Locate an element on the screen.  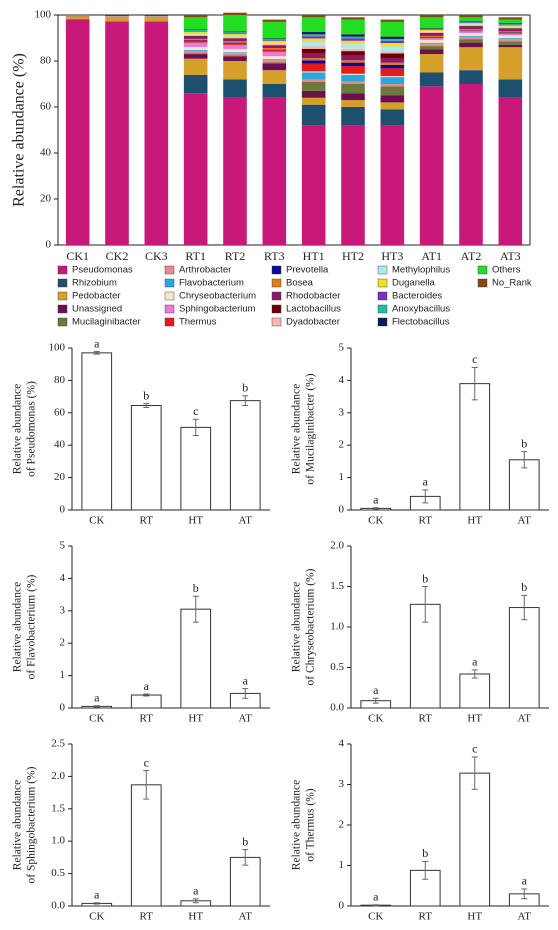
y-tick-label: 100 is located at coordinates (43, 15).